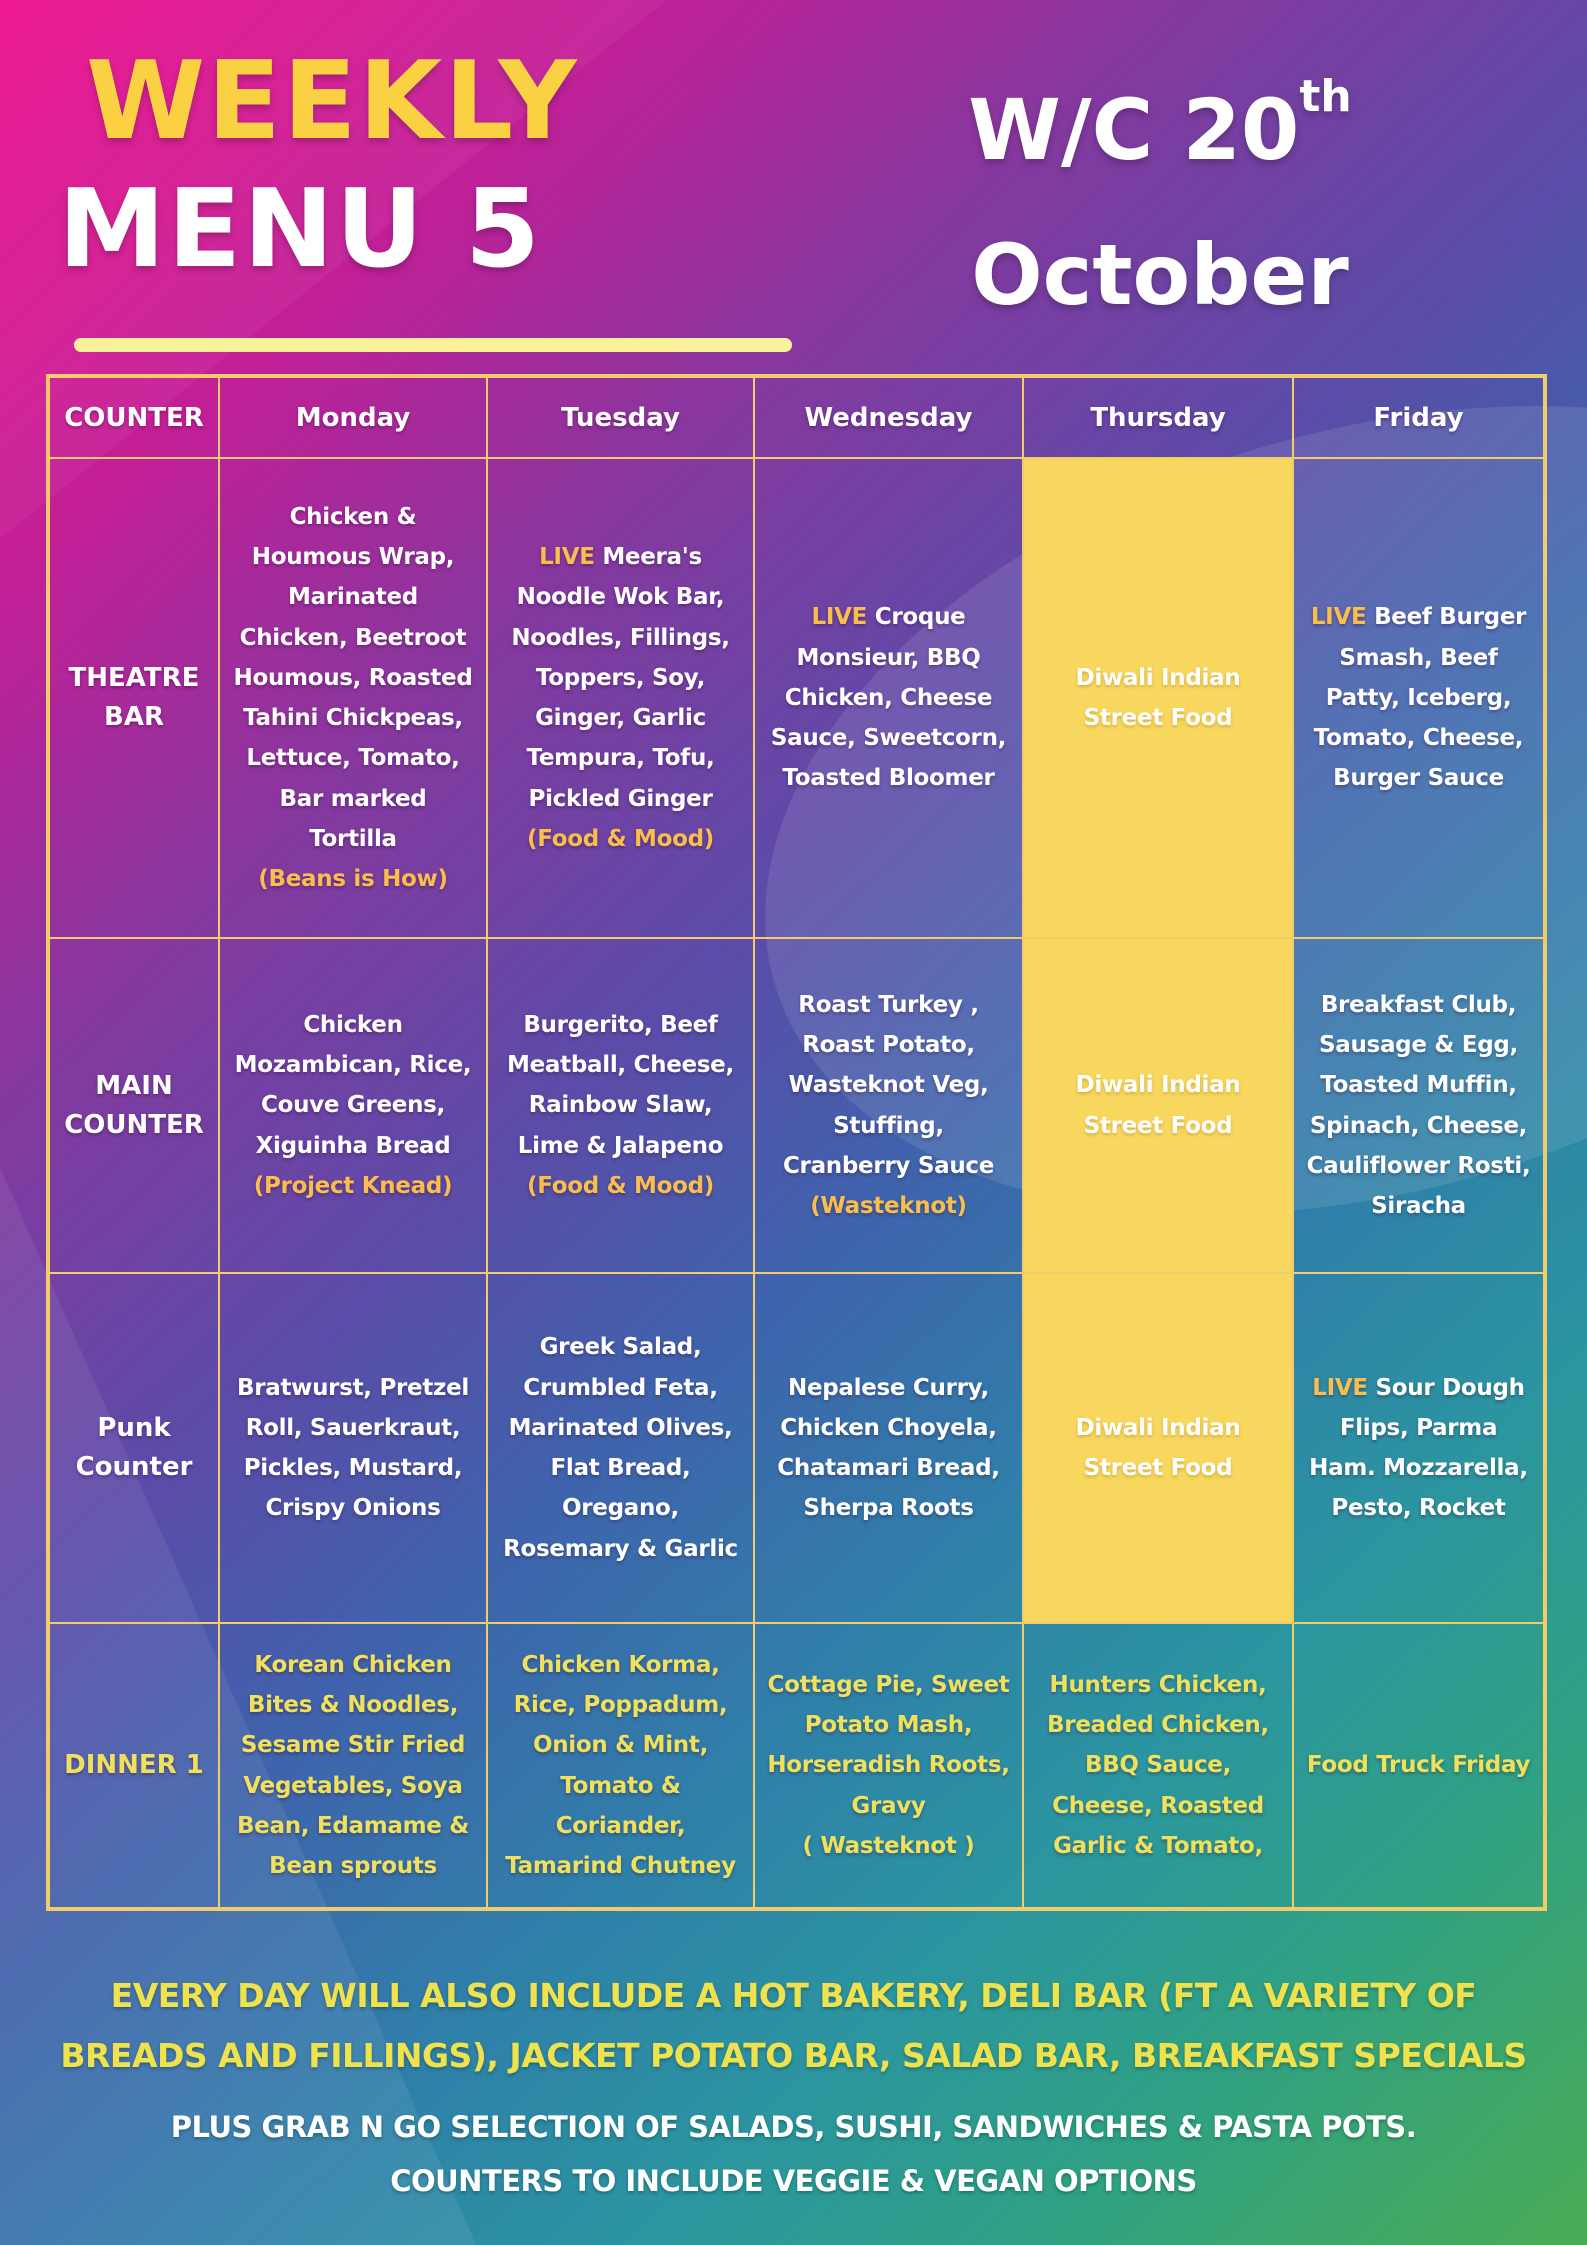 This screenshot has height=2245, width=1587. I want to click on counter-label-main-counter: MAIN COUNTER, so click(134, 1105).